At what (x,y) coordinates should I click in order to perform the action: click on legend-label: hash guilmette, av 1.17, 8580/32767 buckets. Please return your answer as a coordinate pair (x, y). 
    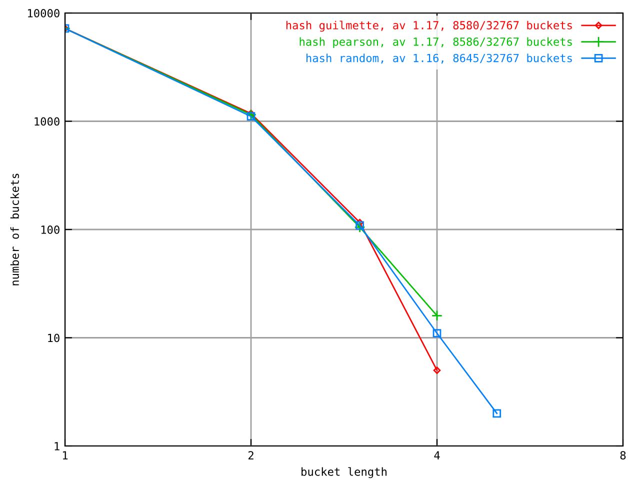
    Looking at the image, I should click on (429, 26).